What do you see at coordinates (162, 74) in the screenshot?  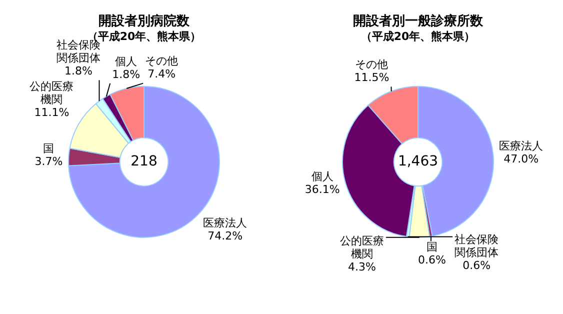 I see `data-label: 7.4%` at bounding box center [162, 74].